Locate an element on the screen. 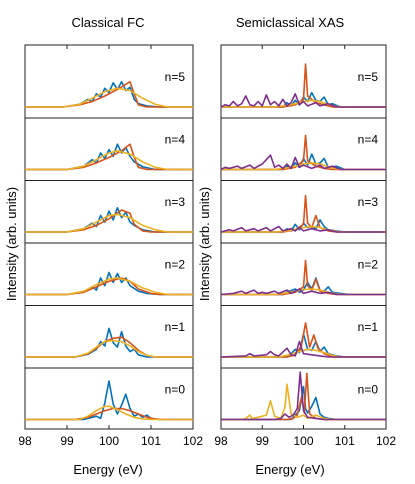 Image resolution: width=415 pixels, height=484 pixels. left-y-axis-label: Intensity (arb. units) is located at coordinates (11, 244).